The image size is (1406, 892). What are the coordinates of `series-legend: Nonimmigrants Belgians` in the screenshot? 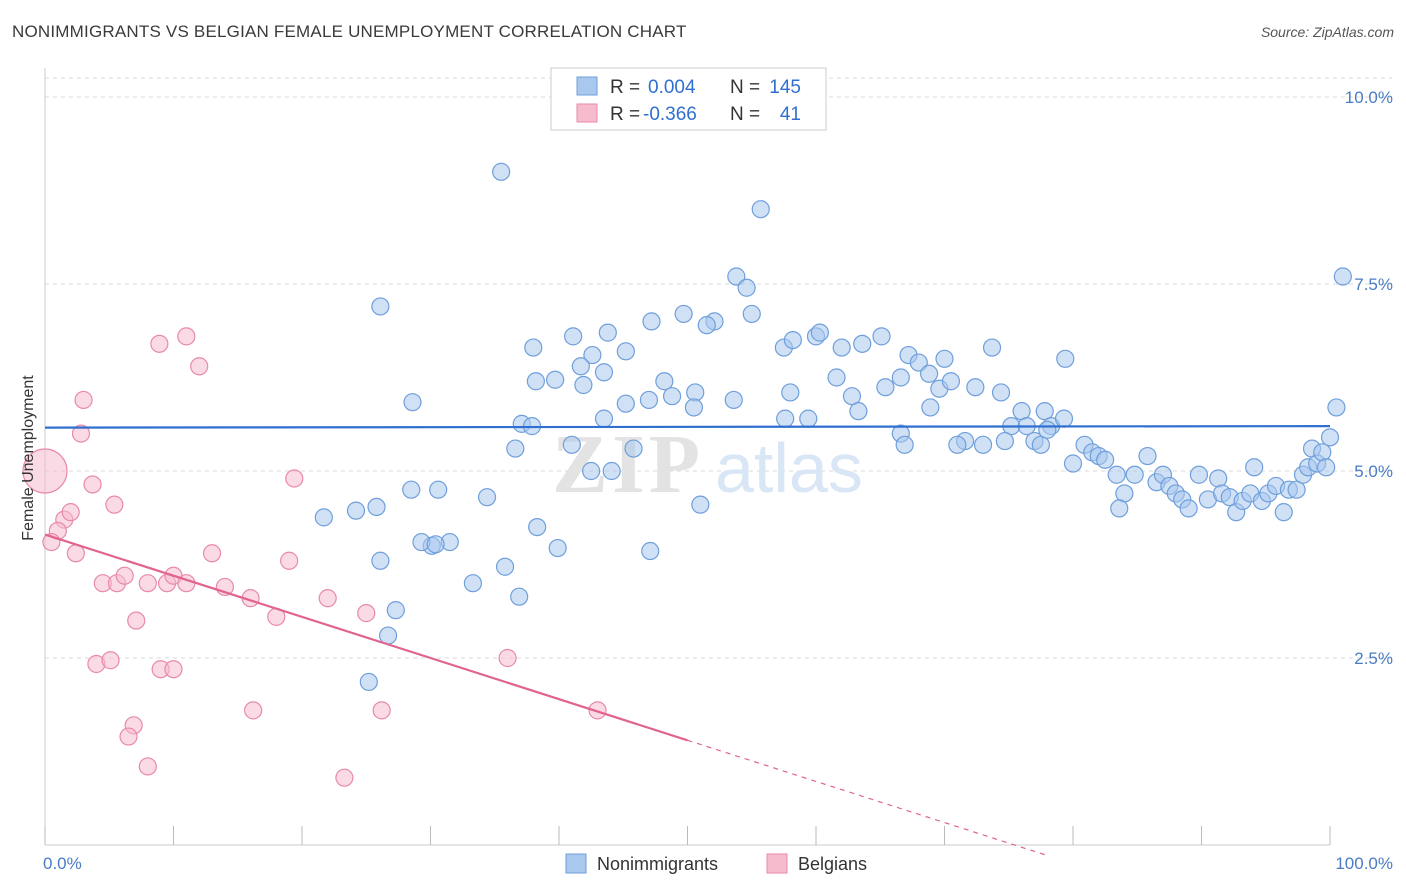 It's located at (716, 863).